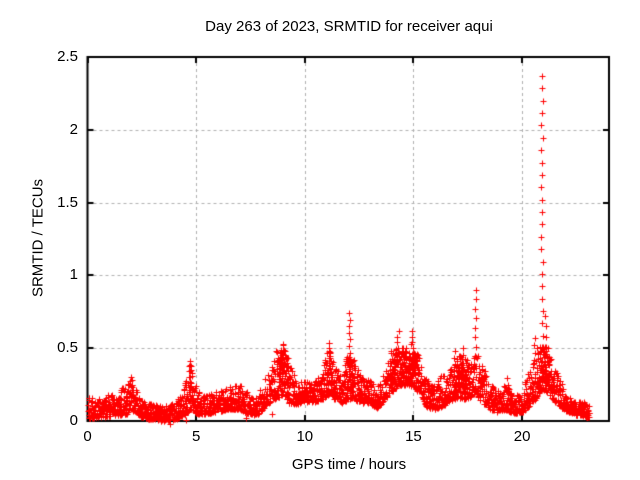 Image resolution: width=640 pixels, height=480 pixels. What do you see at coordinates (349, 464) in the screenshot?
I see `x-axis-label: GPS time / hours` at bounding box center [349, 464].